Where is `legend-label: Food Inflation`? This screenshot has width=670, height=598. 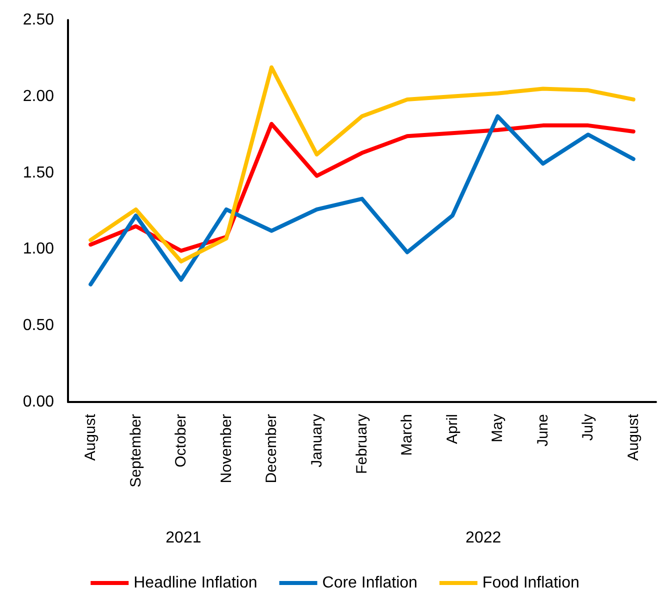 legend-label: Food Inflation is located at coordinates (531, 583).